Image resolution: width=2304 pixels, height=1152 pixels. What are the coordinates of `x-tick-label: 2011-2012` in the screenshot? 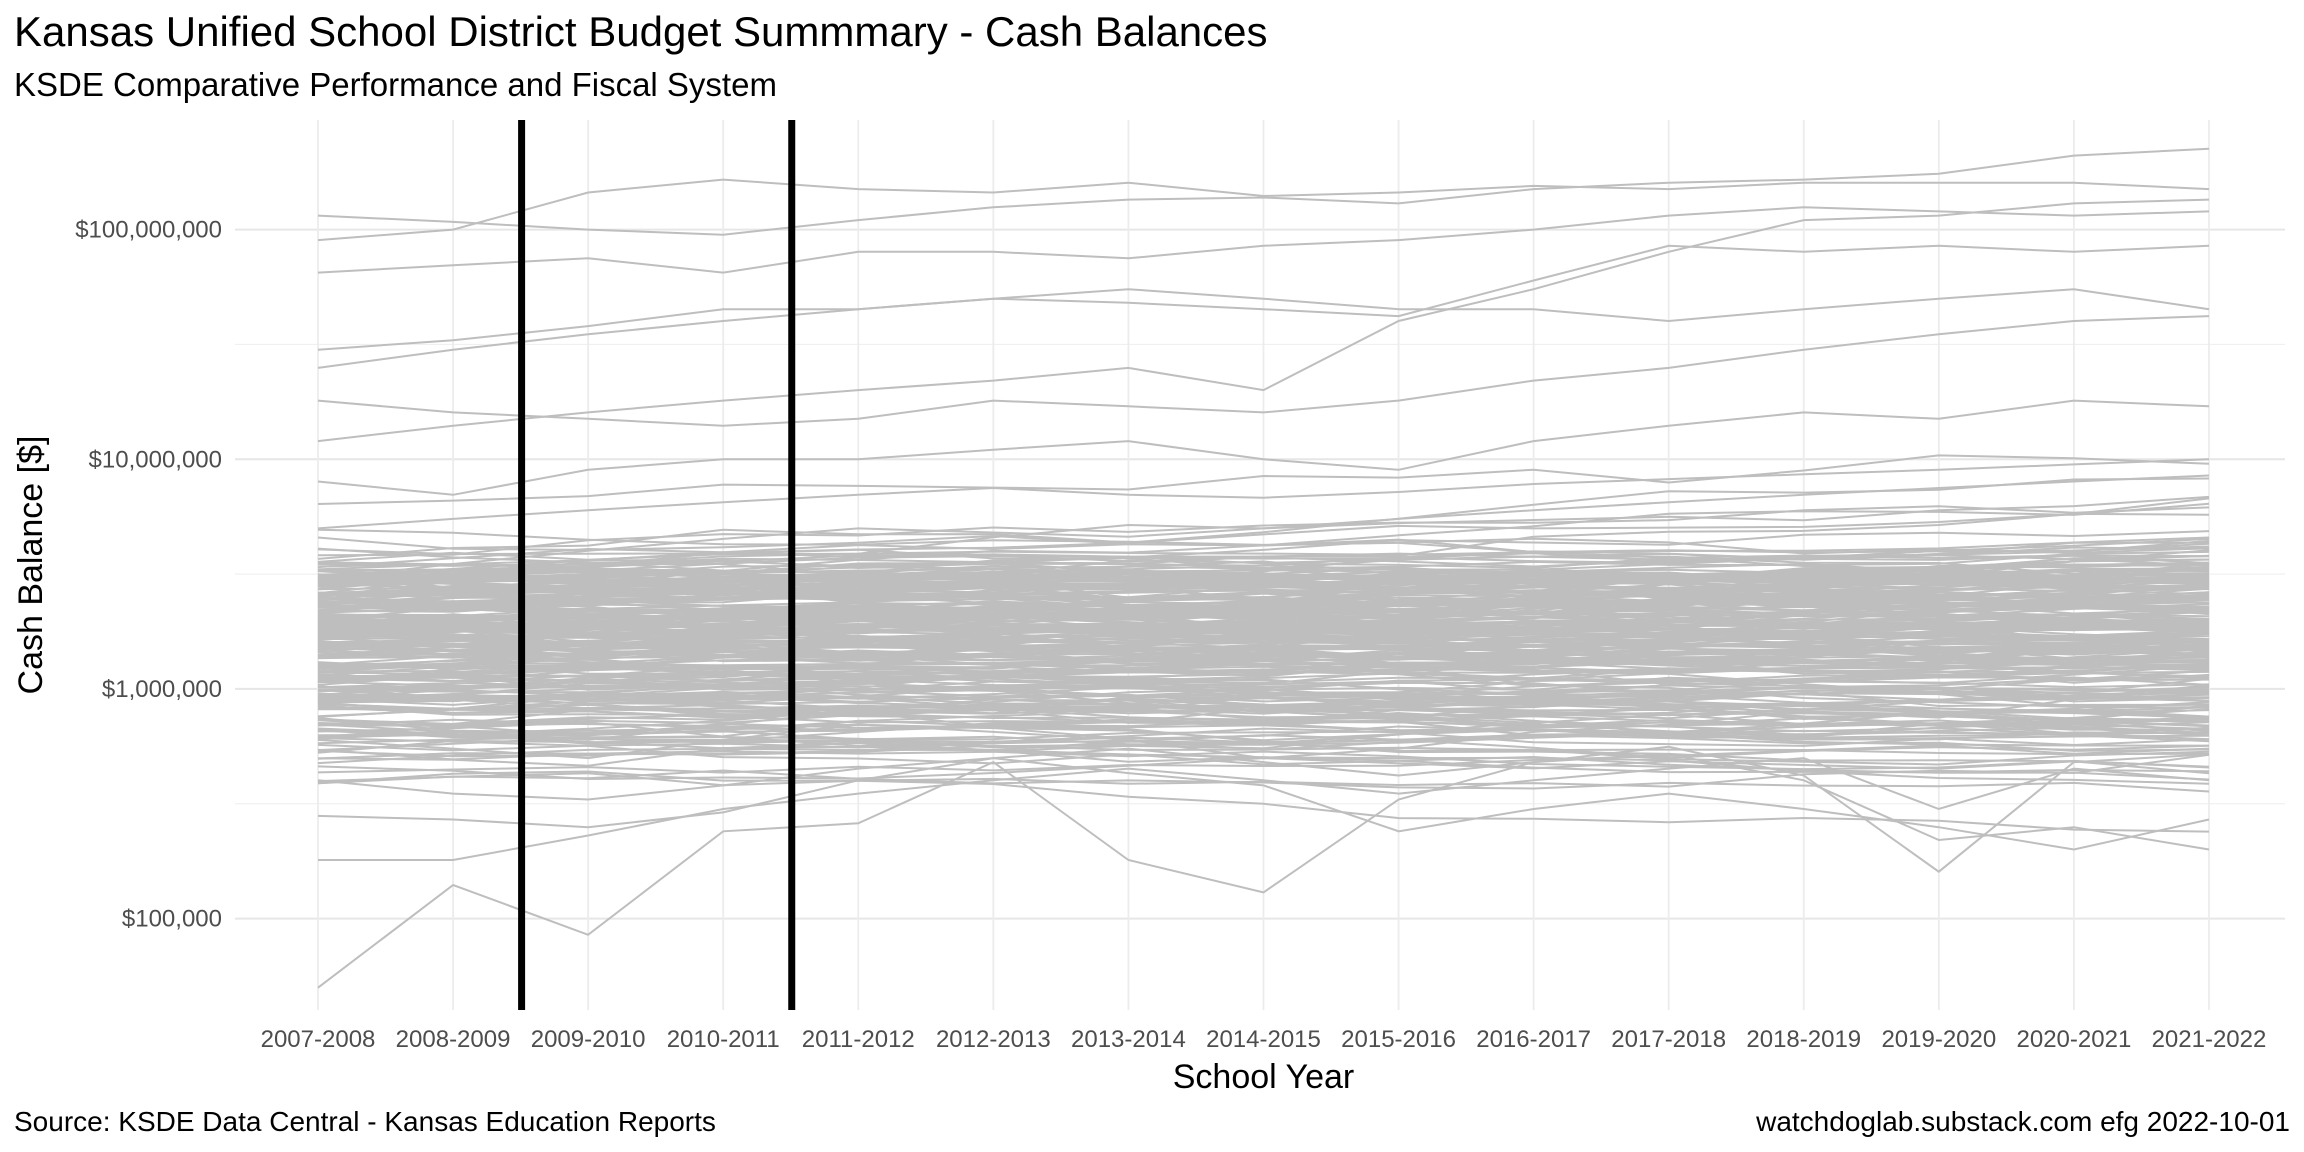 It's located at (858, 1039).